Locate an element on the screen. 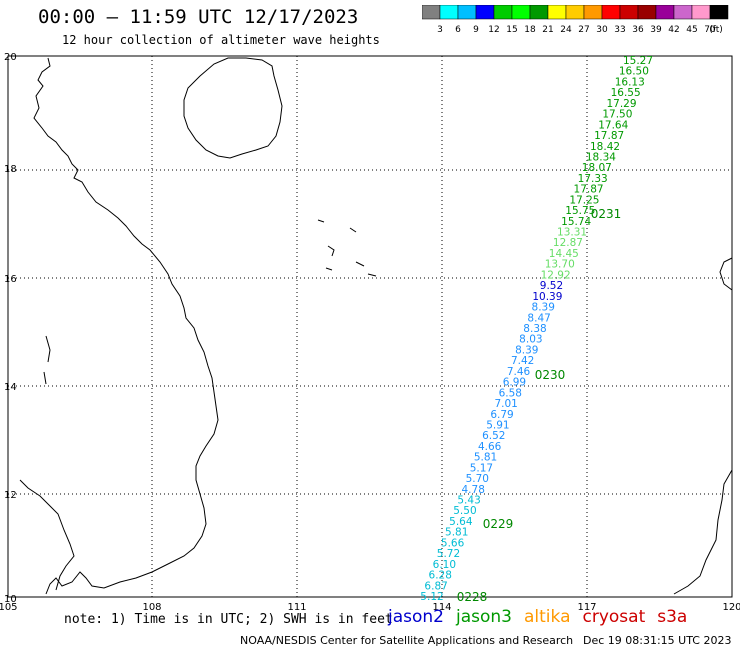 This screenshot has height=650, width=740. longitude-label: 117 is located at coordinates (586, 607).